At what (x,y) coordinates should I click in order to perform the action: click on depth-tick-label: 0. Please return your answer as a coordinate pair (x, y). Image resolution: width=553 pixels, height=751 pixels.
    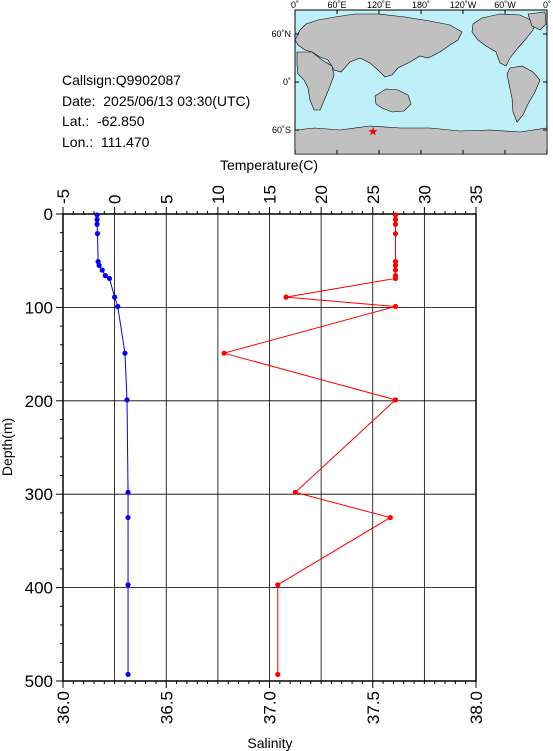
    Looking at the image, I should click on (48, 214).